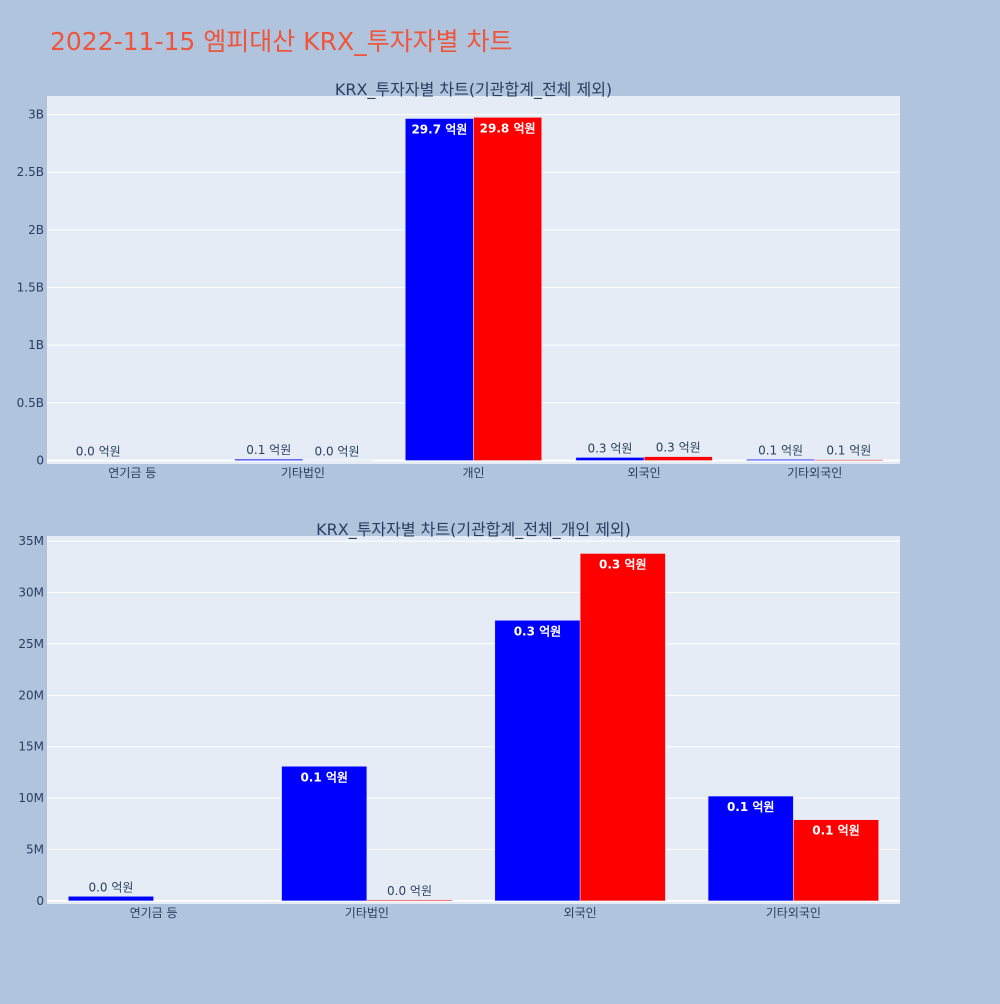  I want to click on y-tick-label: 2.5B, so click(30, 172).